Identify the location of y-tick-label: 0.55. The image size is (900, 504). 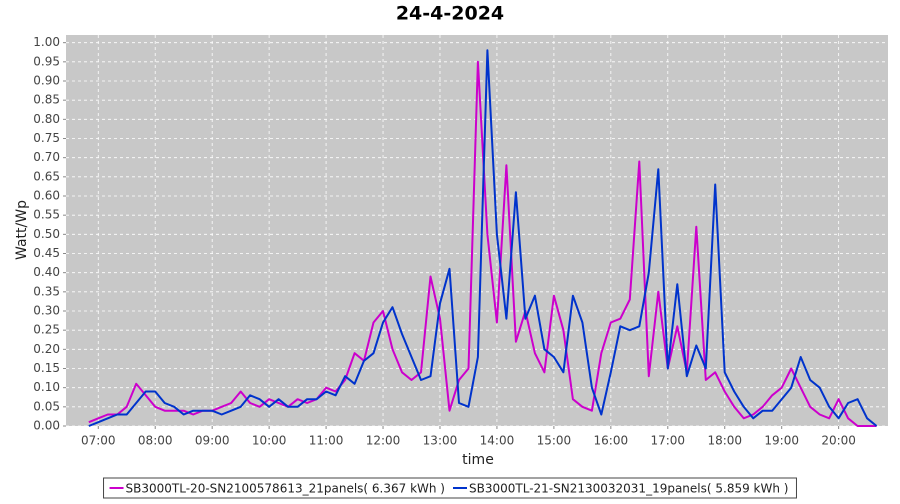
(46, 215).